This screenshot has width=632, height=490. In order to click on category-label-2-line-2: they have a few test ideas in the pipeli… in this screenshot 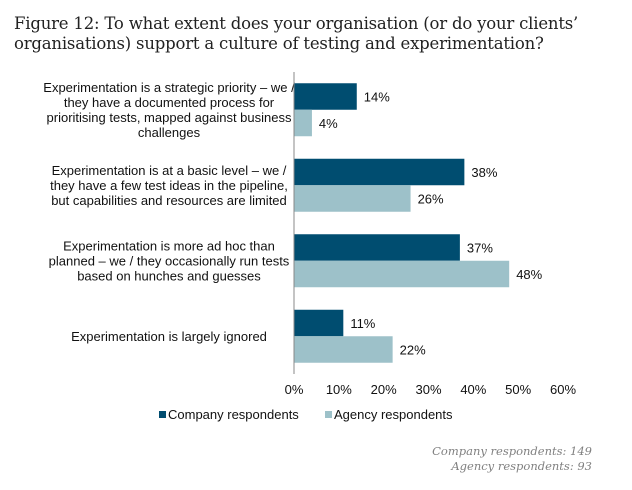, I will do `click(169, 185)`.